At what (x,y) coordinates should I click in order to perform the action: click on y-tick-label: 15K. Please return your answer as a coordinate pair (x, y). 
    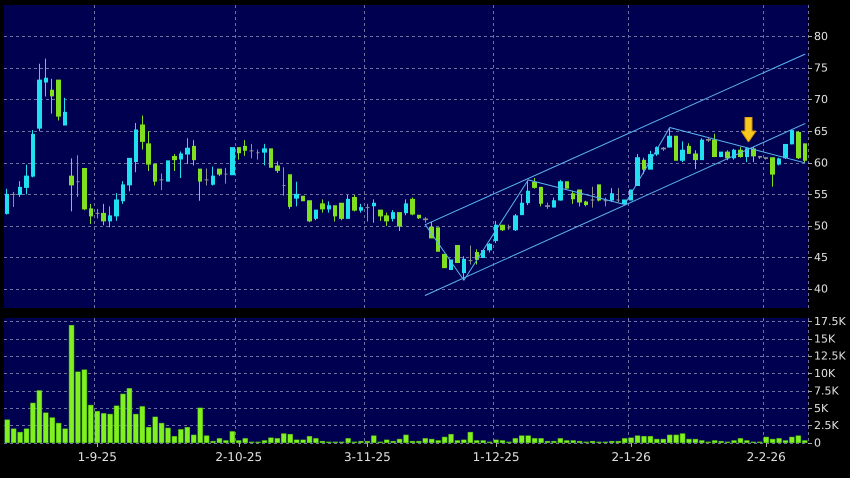
    Looking at the image, I should click on (825, 339).